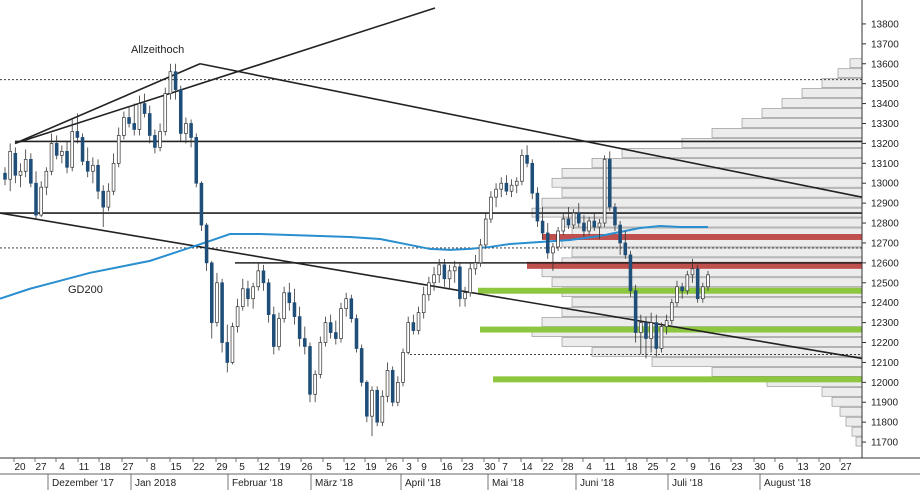 The width and height of the screenshot is (920, 495). What do you see at coordinates (354, 262) in the screenshot?
I see `gd200-line` at bounding box center [354, 262].